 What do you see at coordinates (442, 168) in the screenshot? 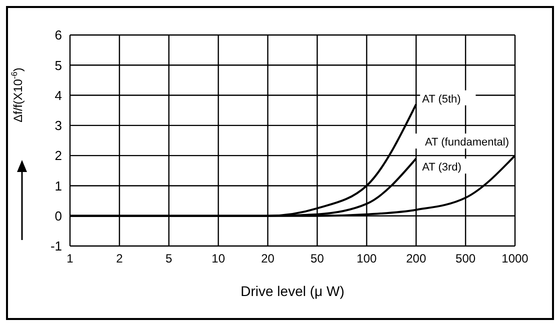
I see `series-label: AT (3rd)` at bounding box center [442, 168].